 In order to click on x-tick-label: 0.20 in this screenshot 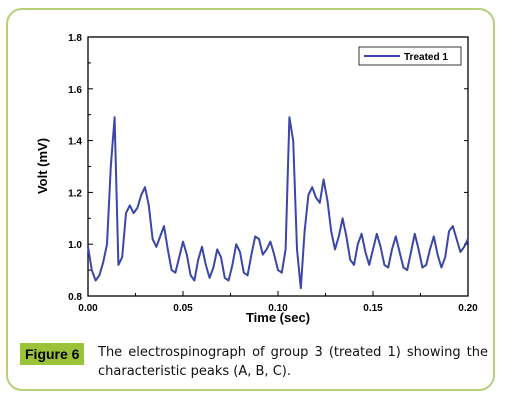, I will do `click(468, 308)`.